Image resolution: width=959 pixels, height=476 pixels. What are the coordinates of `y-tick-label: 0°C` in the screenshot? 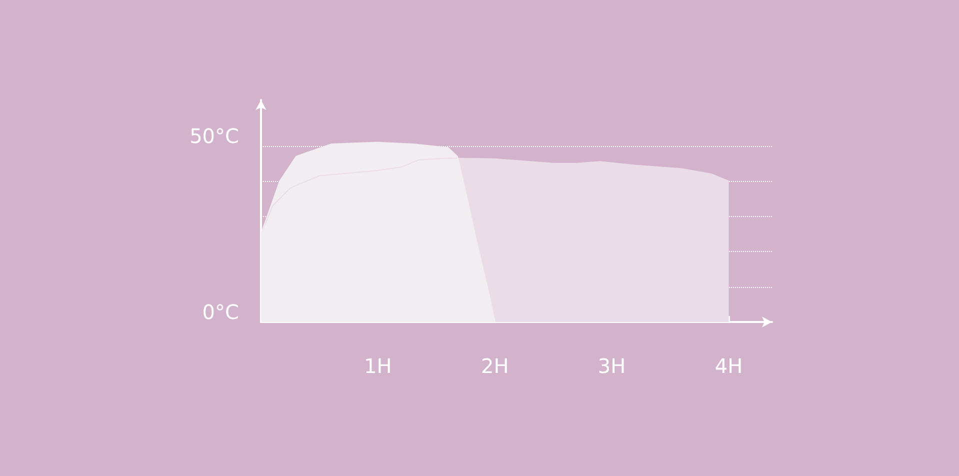 It's located at (220, 312).